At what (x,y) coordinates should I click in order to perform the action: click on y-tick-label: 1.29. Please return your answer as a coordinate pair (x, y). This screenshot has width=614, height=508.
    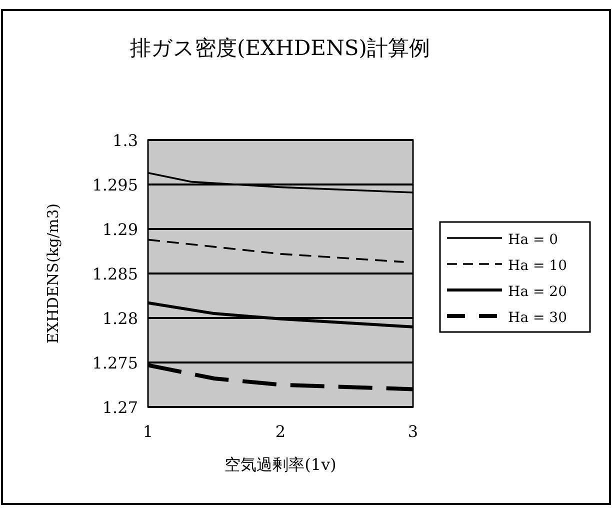
    Looking at the image, I should click on (120, 229).